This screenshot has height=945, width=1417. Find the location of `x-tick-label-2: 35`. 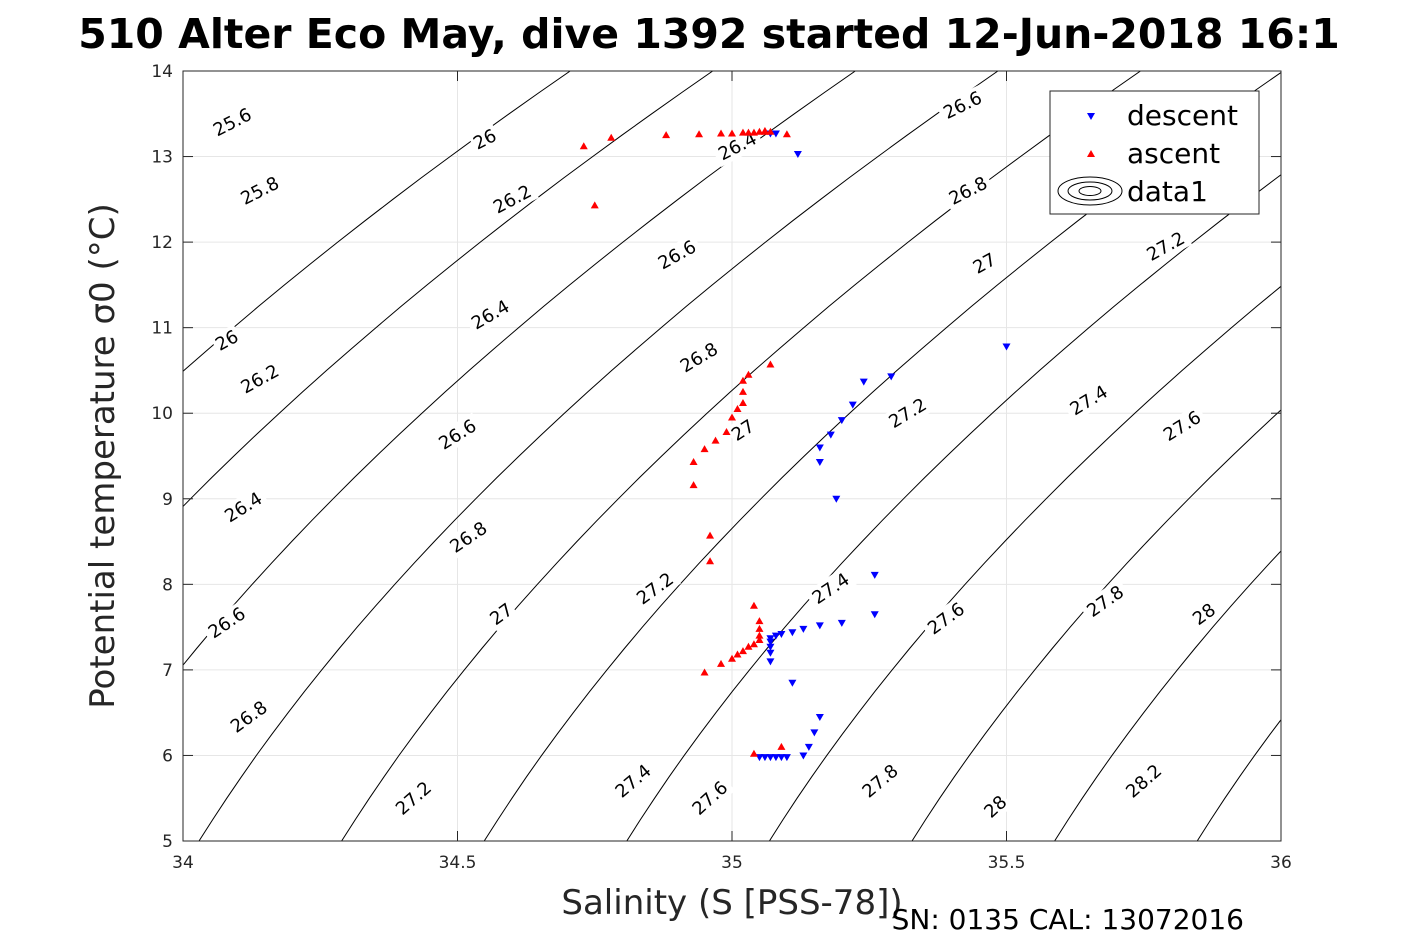

x-tick-label-2: 35 is located at coordinates (732, 863).